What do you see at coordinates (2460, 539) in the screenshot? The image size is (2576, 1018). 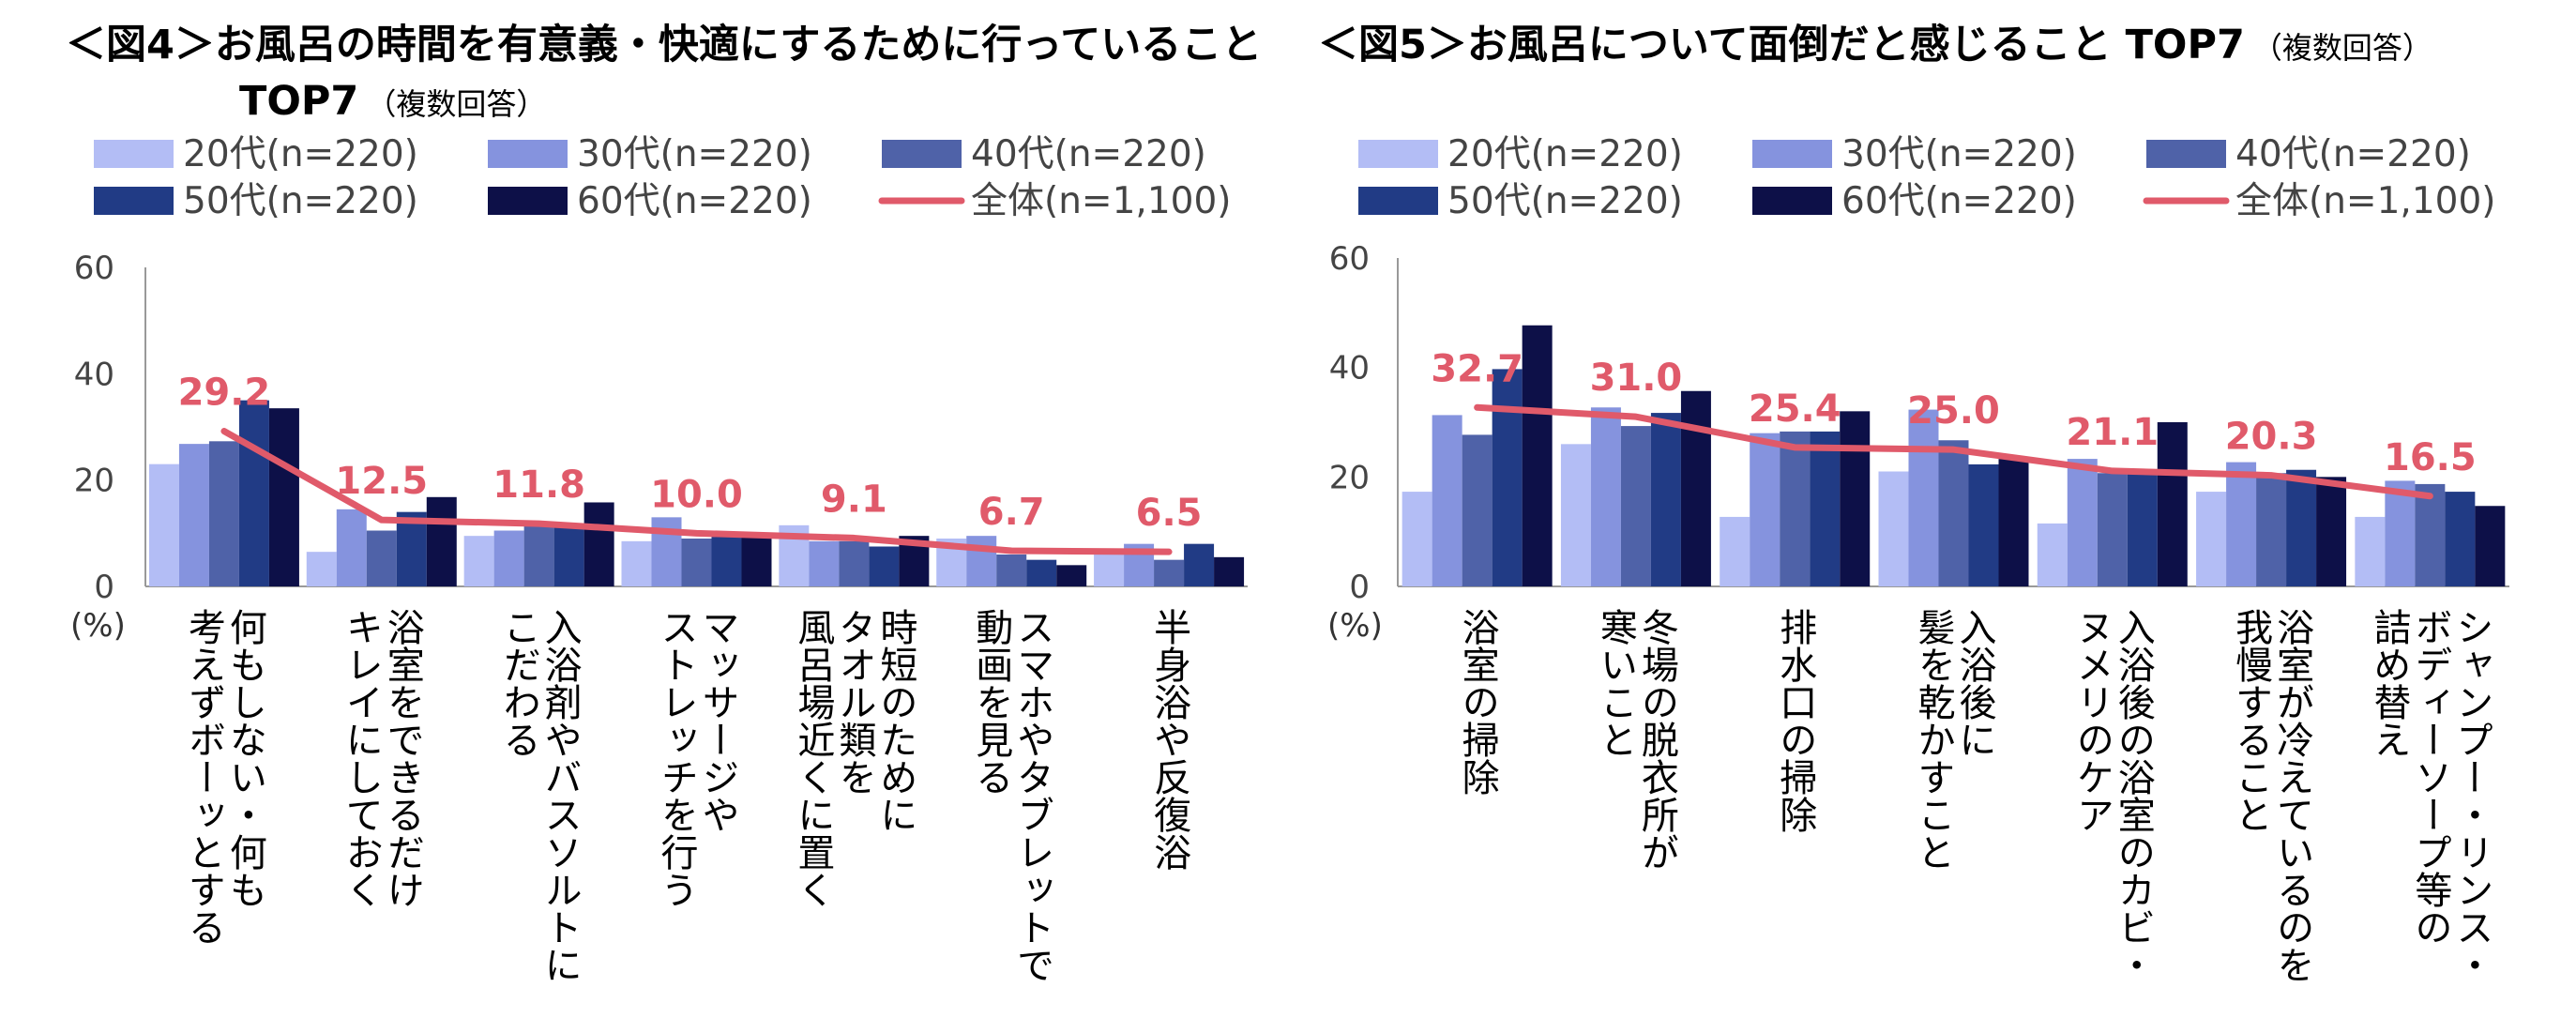 I see `chart2-bar-cat7-s4` at bounding box center [2460, 539].